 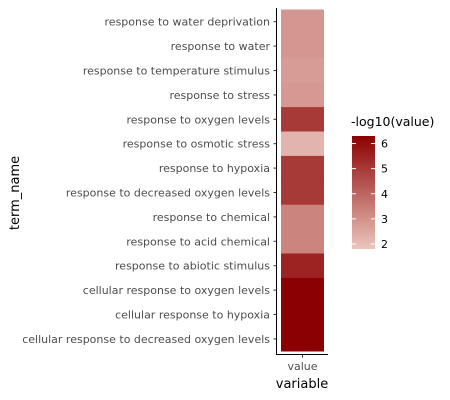 I want to click on y-tick-label: cellular response to hypoxia, so click(x=192, y=315).